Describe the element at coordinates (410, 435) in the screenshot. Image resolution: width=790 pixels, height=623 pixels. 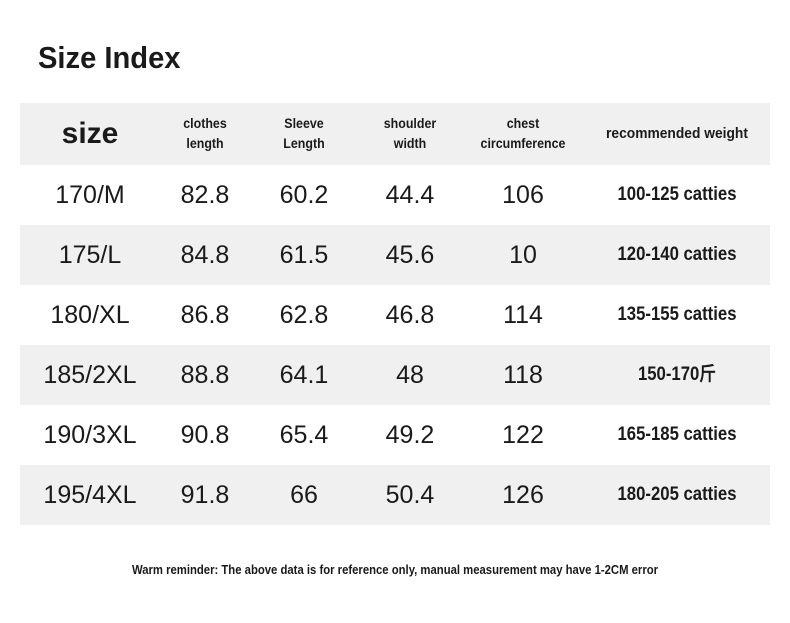
I see `cell-shoulder-width: 49.2` at that location.